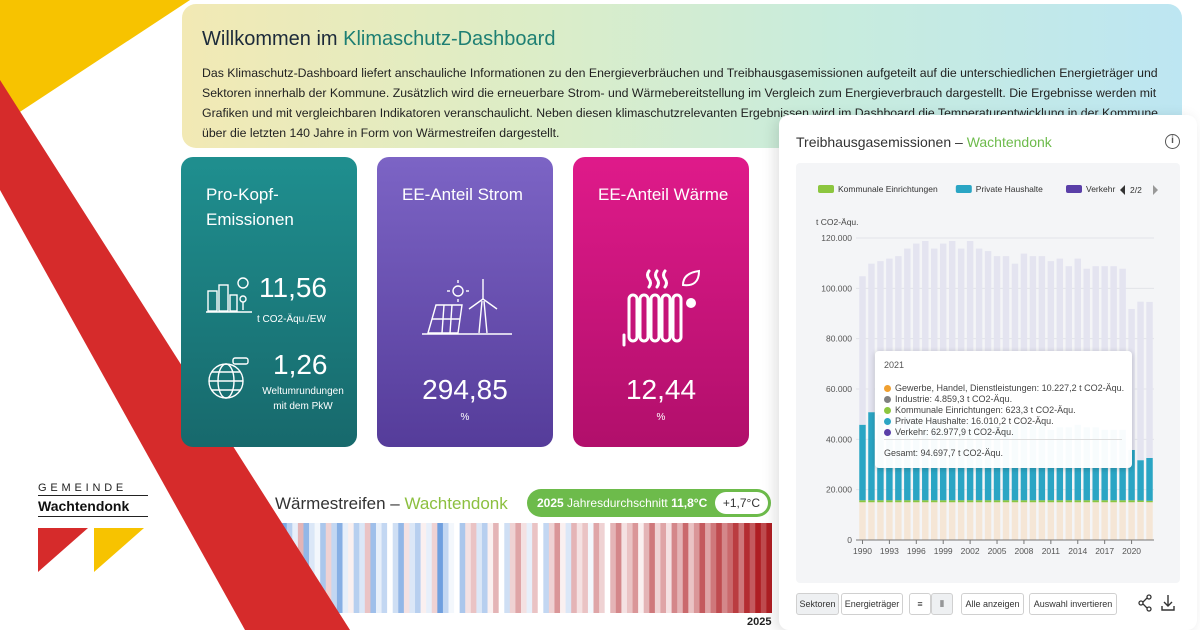 This screenshot has height=630, width=1200. What do you see at coordinates (1122, 190) in the screenshot?
I see `legend-prev-icon` at bounding box center [1122, 190].